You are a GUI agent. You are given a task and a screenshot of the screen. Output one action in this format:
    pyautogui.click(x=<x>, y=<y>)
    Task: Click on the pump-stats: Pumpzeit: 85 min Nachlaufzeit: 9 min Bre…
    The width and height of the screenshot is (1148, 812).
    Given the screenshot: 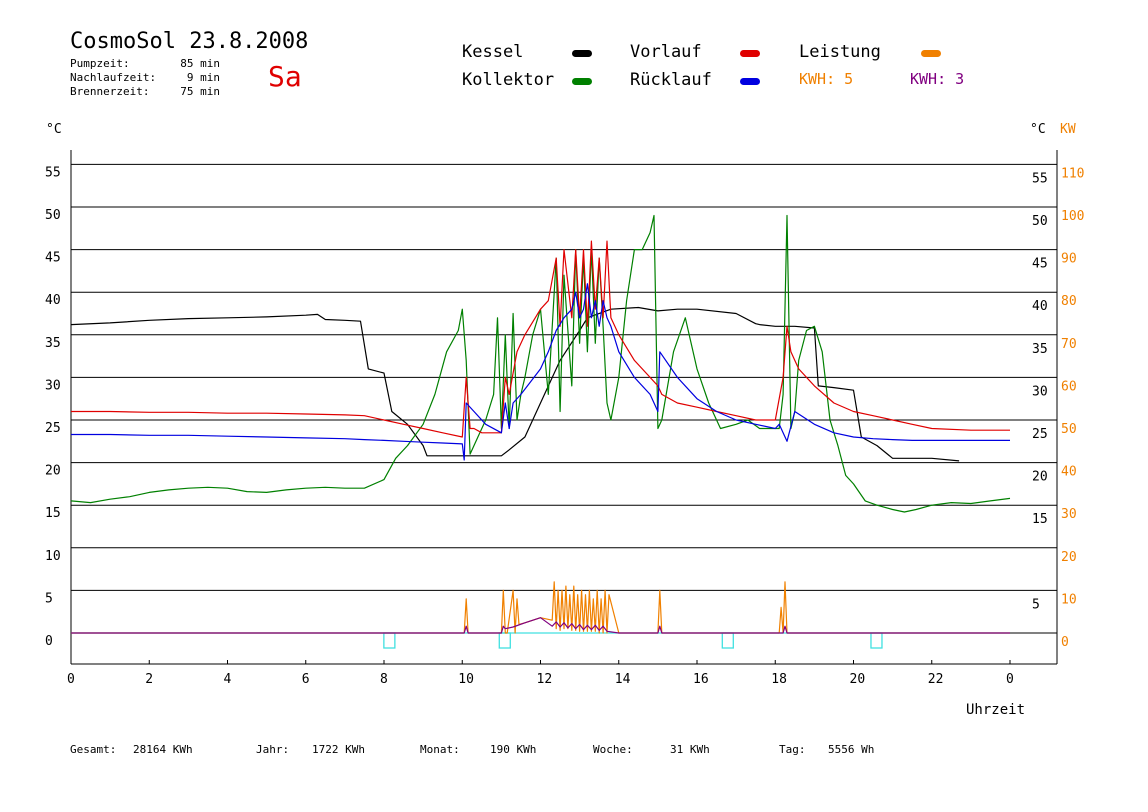 What is the action you would take?
    pyautogui.click(x=145, y=78)
    